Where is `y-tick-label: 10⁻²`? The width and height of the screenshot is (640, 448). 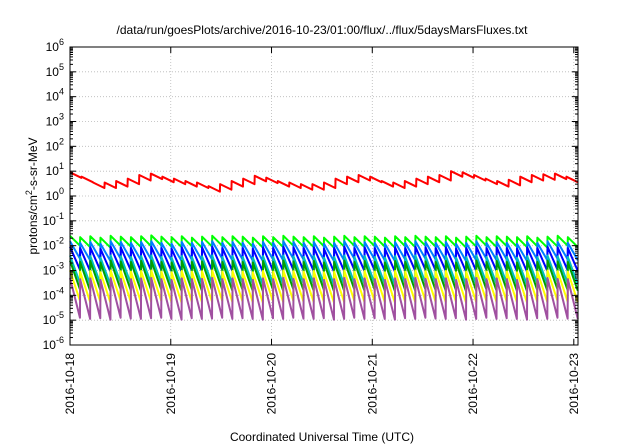 y-tick-label: 10⁻² is located at coordinates (53, 244).